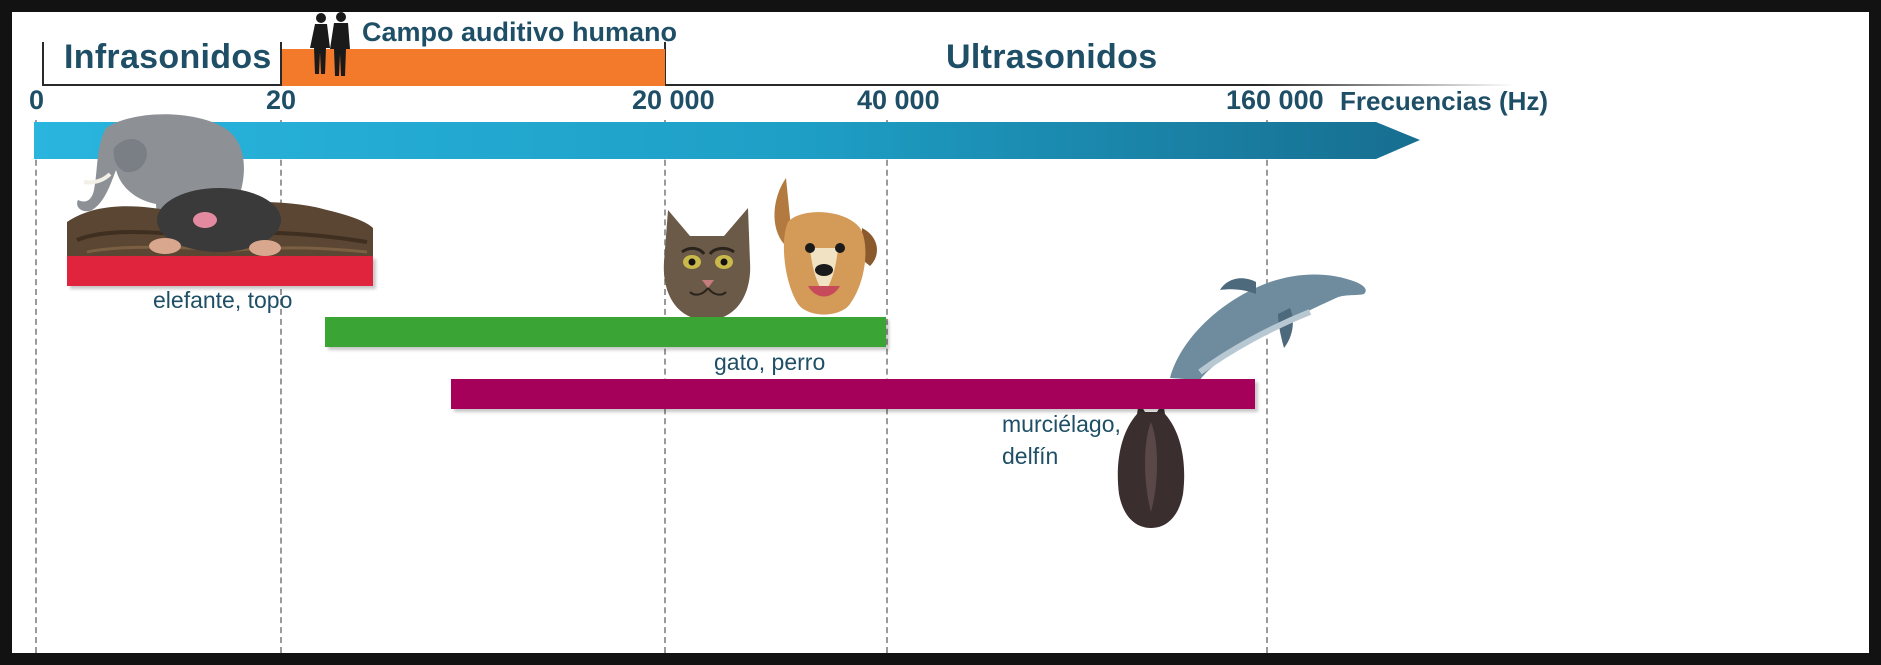 The height and width of the screenshot is (665, 1881). What do you see at coordinates (281, 100) in the screenshot?
I see `tick-label-20: 20` at bounding box center [281, 100].